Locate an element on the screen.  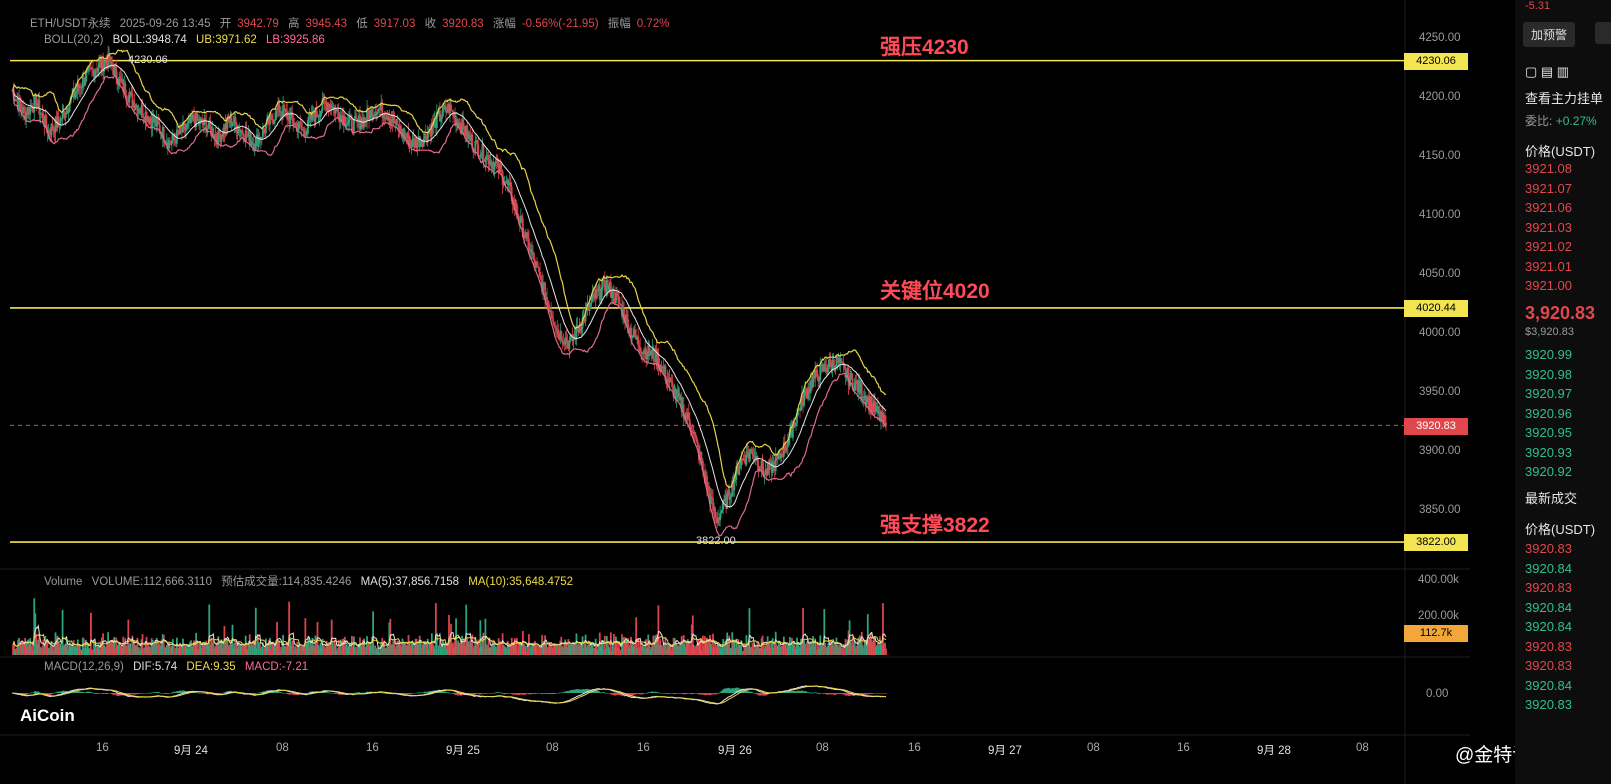
trades-title: 最新成交 is located at coordinates (1551, 498).